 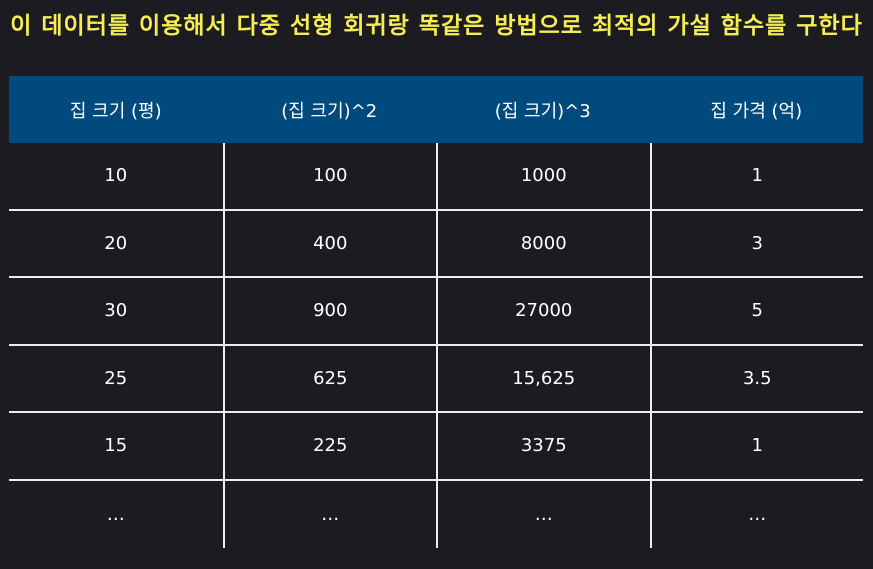 I want to click on table-row: 20 400 8000 3, so click(x=436, y=244).